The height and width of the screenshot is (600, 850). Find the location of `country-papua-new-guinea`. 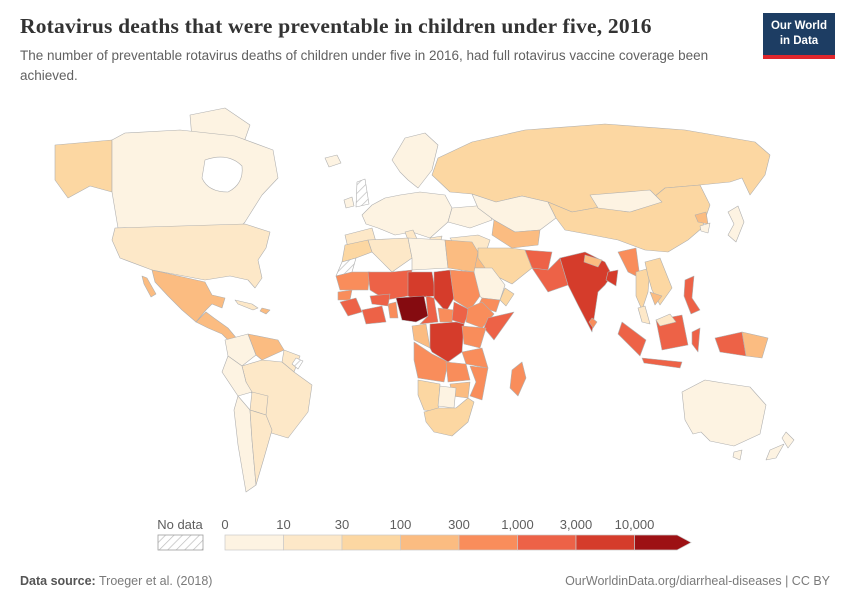

country-papua-new-guinea is located at coordinates (755, 345).